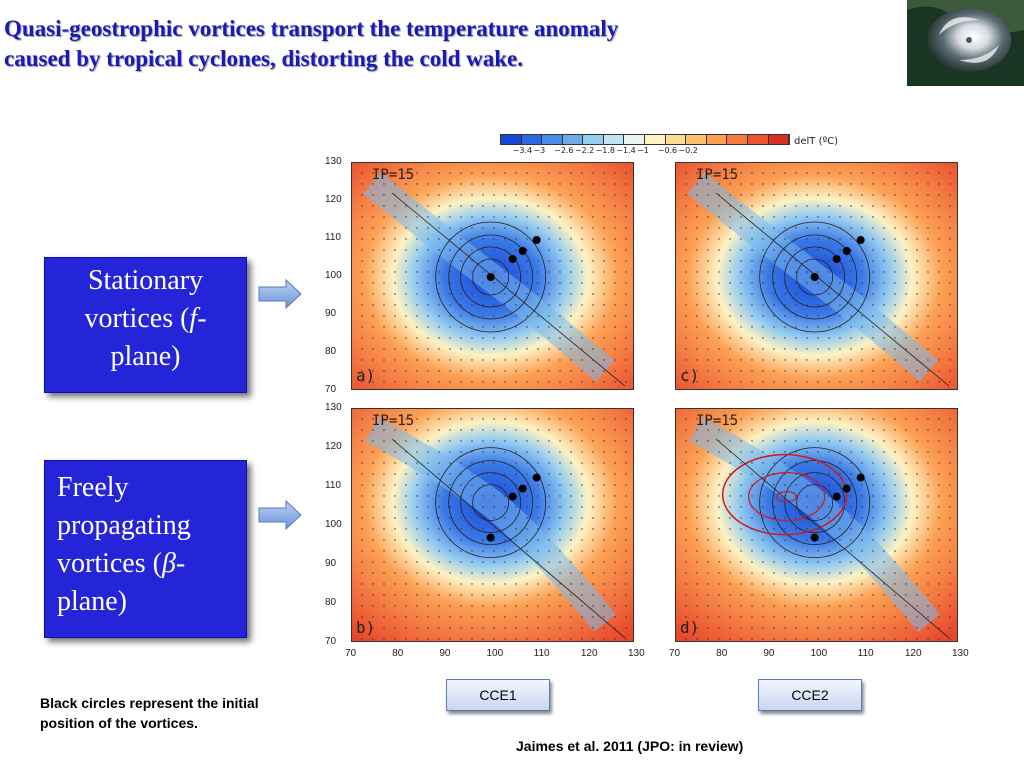  What do you see at coordinates (584, 150) in the screenshot?
I see `colorbar-tick-label: −2.2` at bounding box center [584, 150].